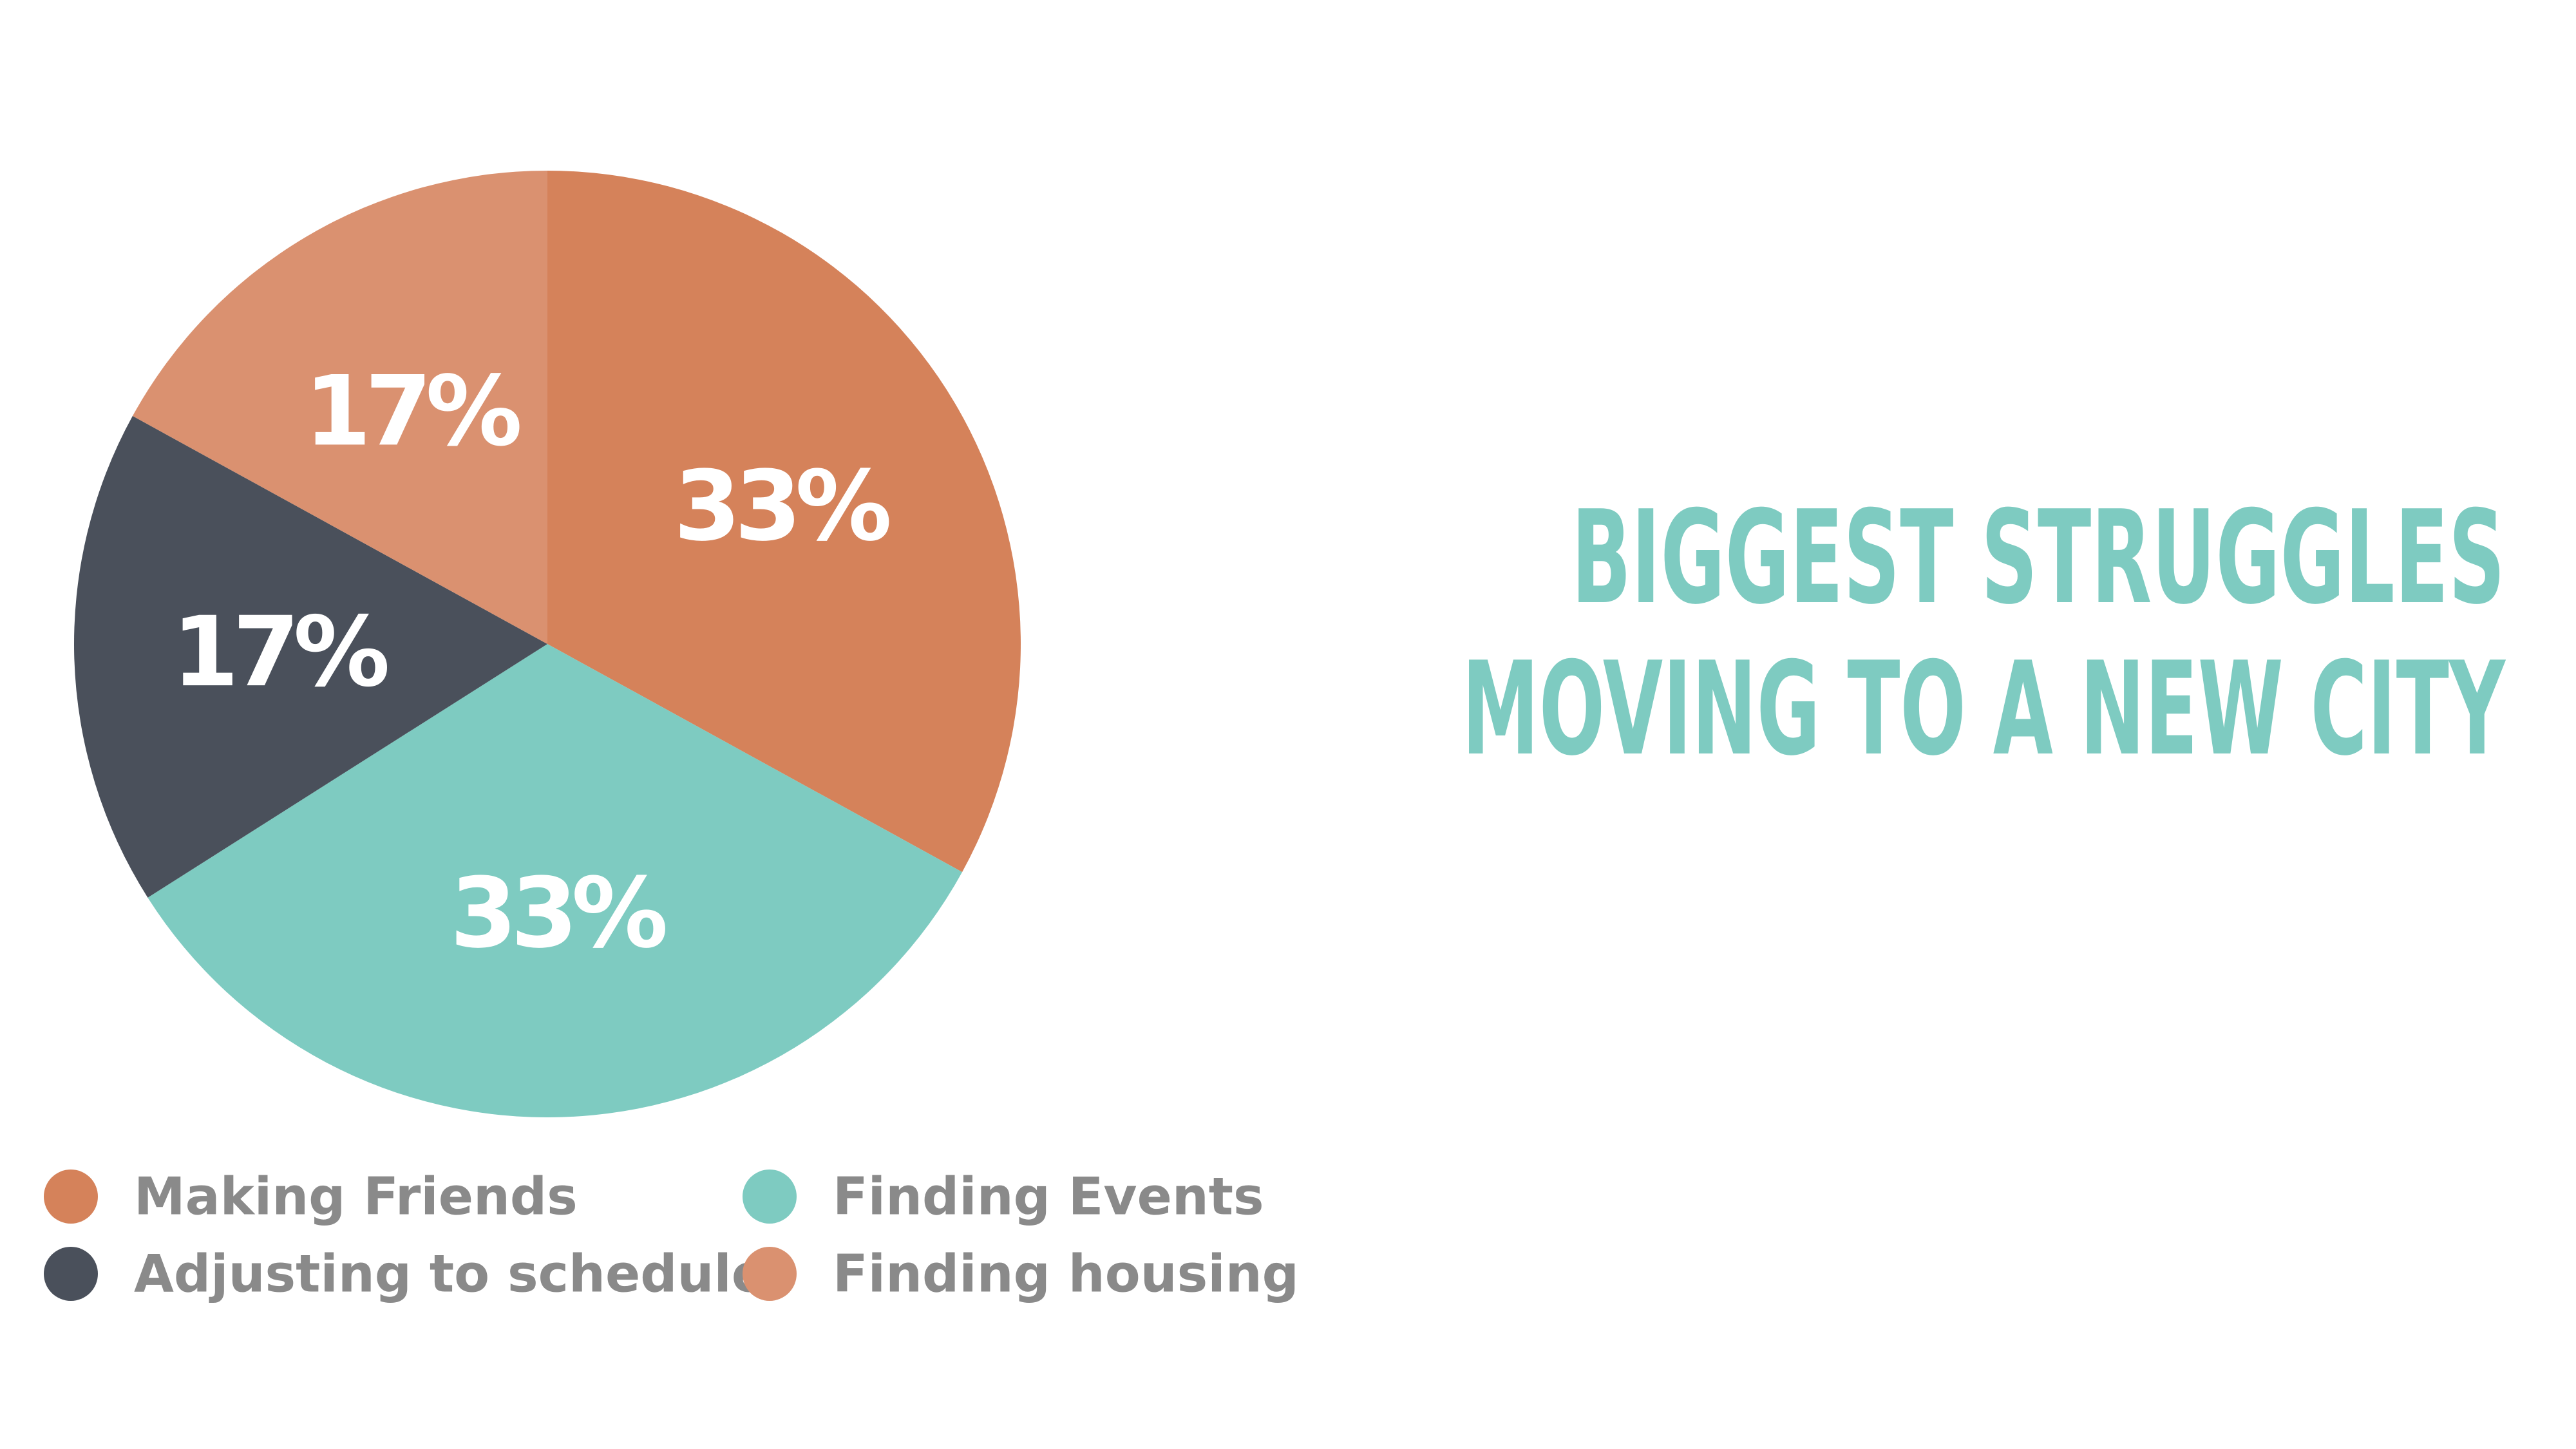 The image size is (2576, 1449). Describe the element at coordinates (1984, 709) in the screenshot. I see `title-line-2: MOVING TO A NEW CITY` at that location.